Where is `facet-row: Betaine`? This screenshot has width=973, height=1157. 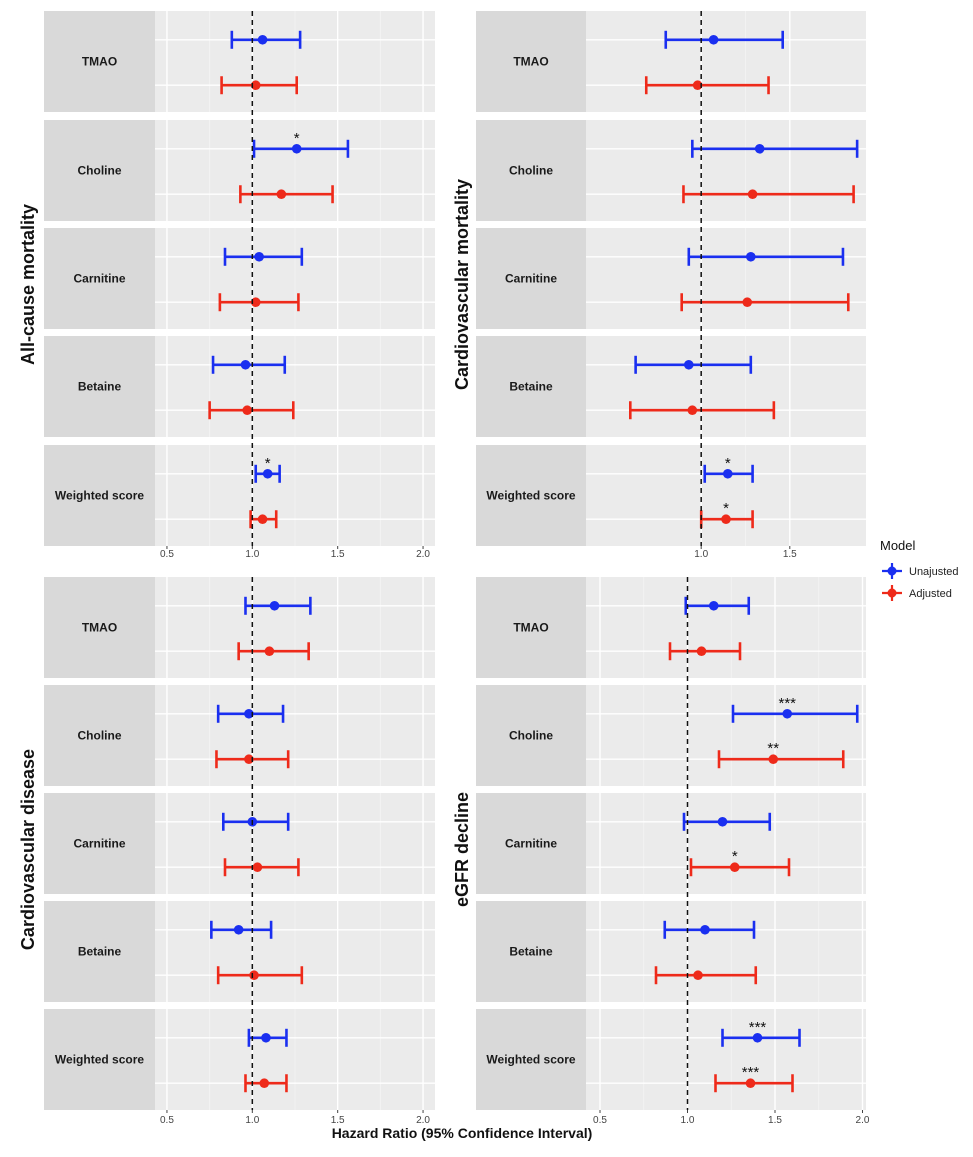
facet-row: Betaine is located at coordinates (239, 951).